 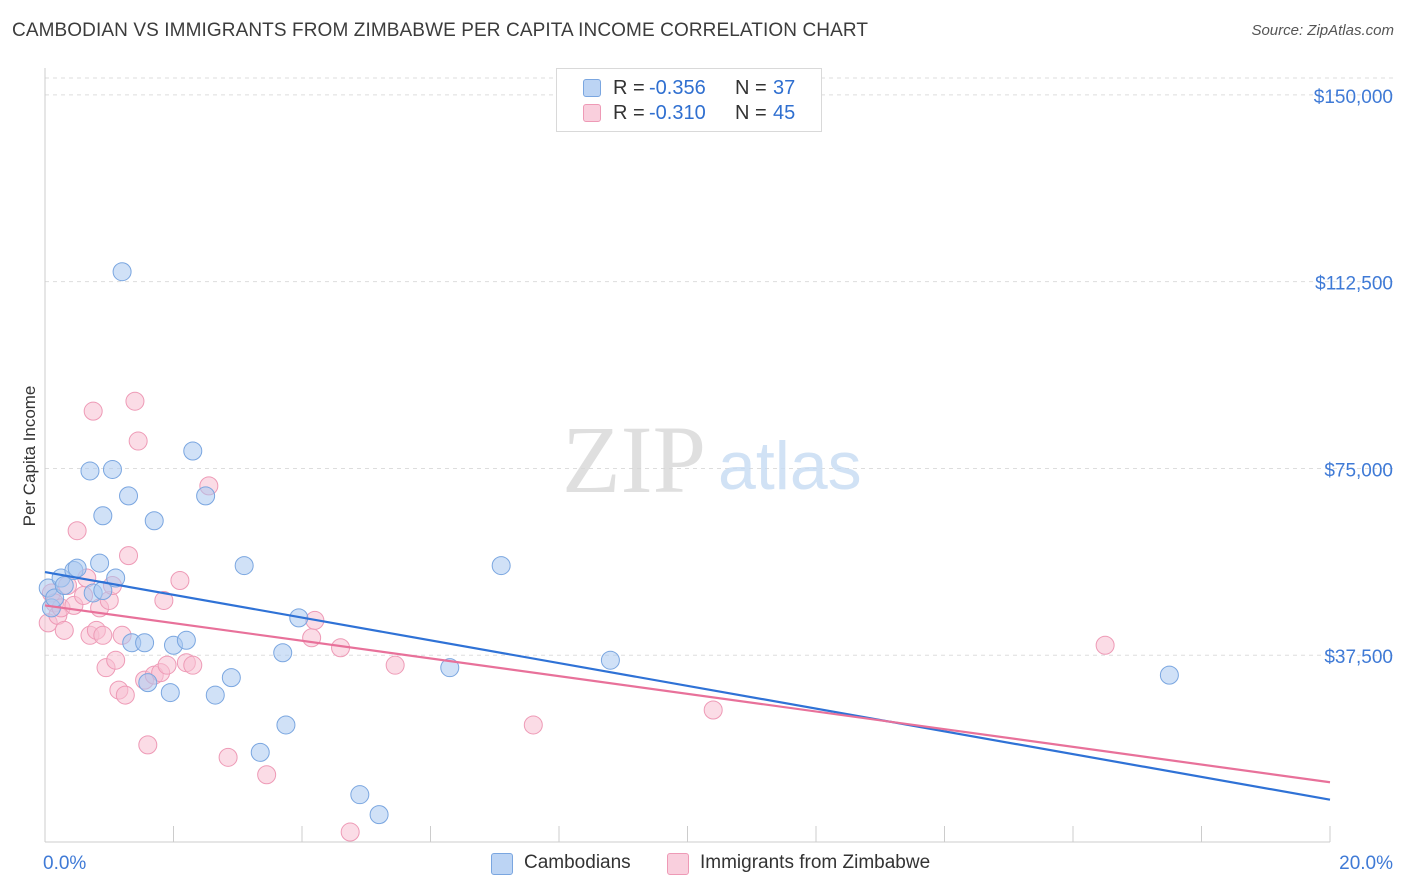 I want to click on legend-r-value: -0.356, so click(x=677, y=88).